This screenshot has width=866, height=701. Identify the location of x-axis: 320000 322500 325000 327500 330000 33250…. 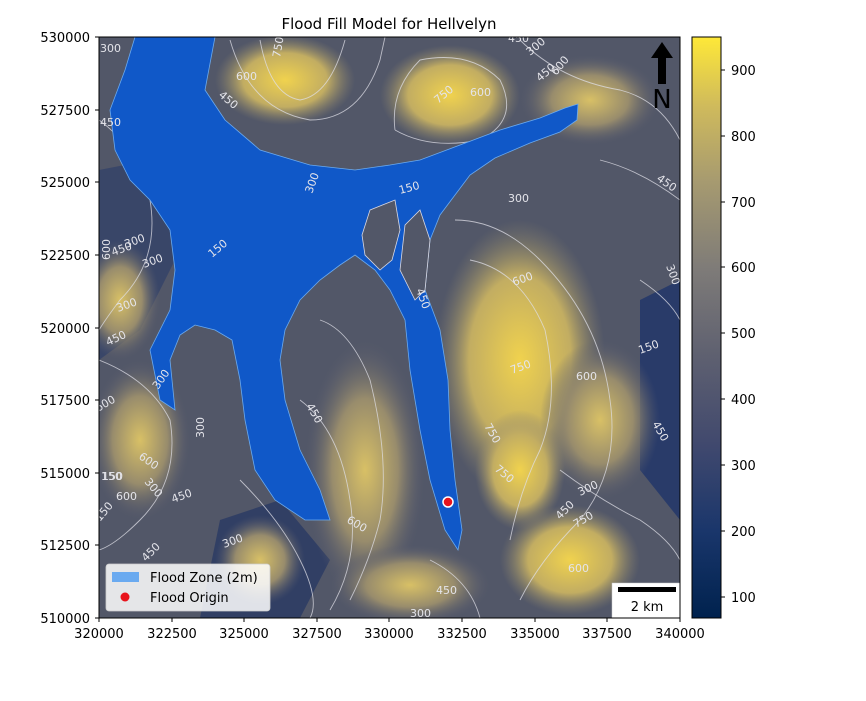
(389, 630).